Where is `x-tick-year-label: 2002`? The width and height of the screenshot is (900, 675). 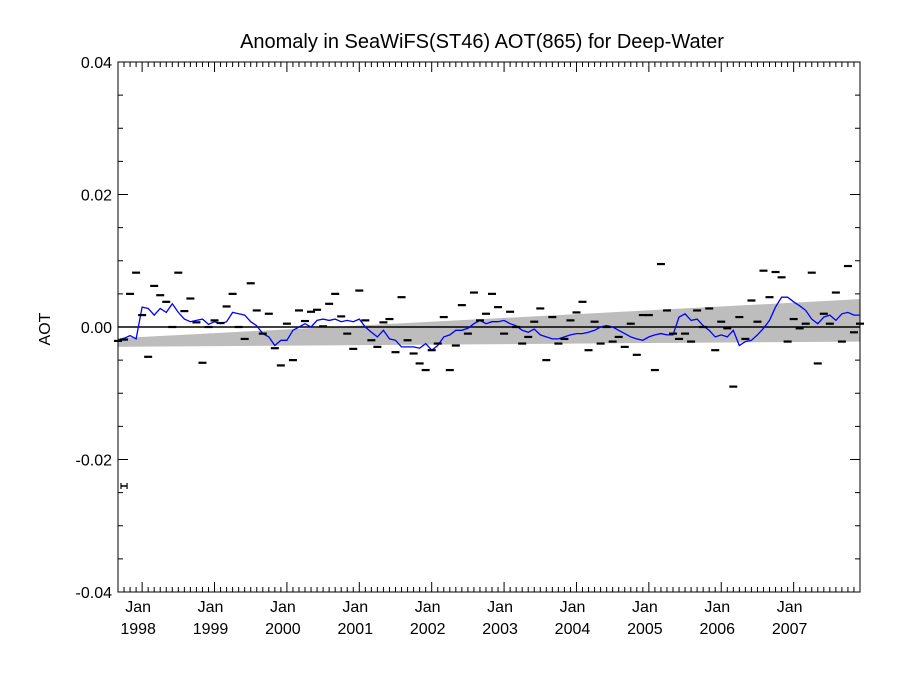
x-tick-year-label: 2002 is located at coordinates (428, 629).